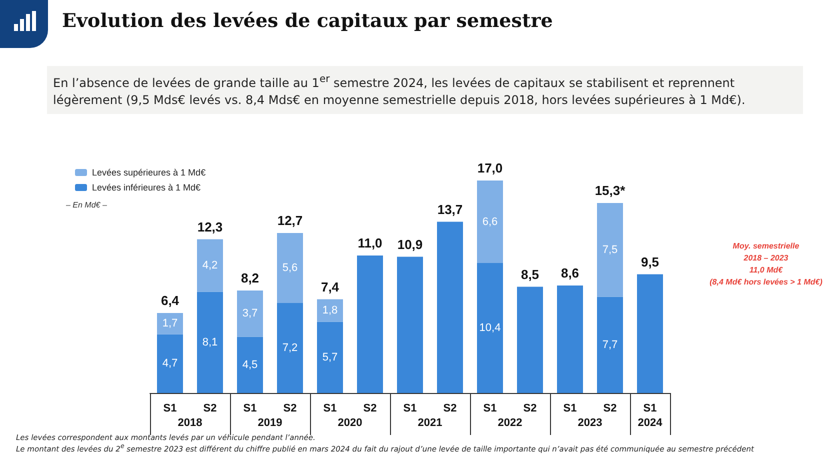 The width and height of the screenshot is (839, 454). I want to click on total-label: 15,3*, so click(610, 190).